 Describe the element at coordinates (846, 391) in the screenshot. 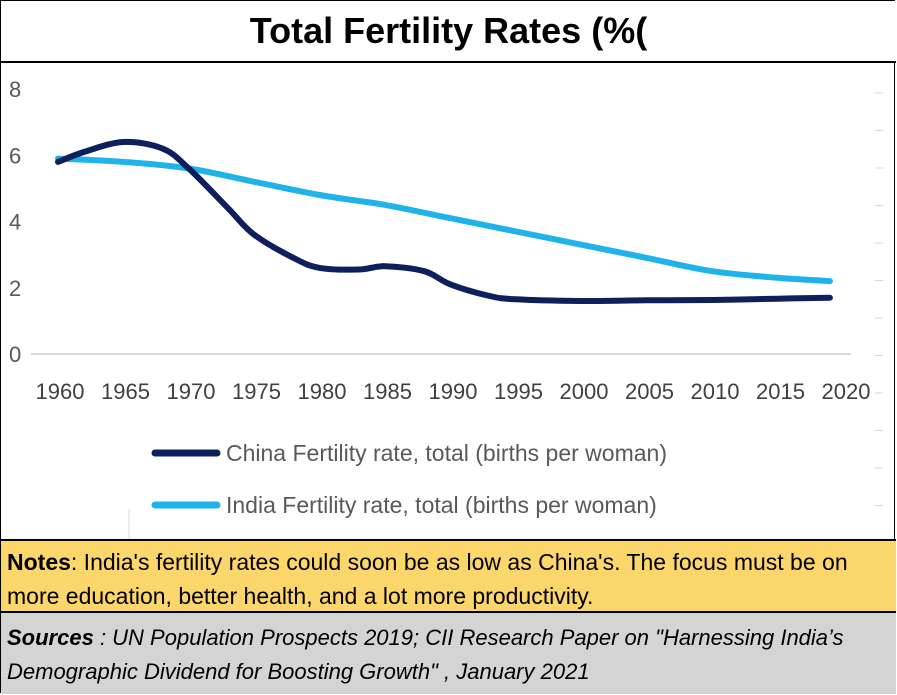

I see `x-tick-label: 2020` at that location.